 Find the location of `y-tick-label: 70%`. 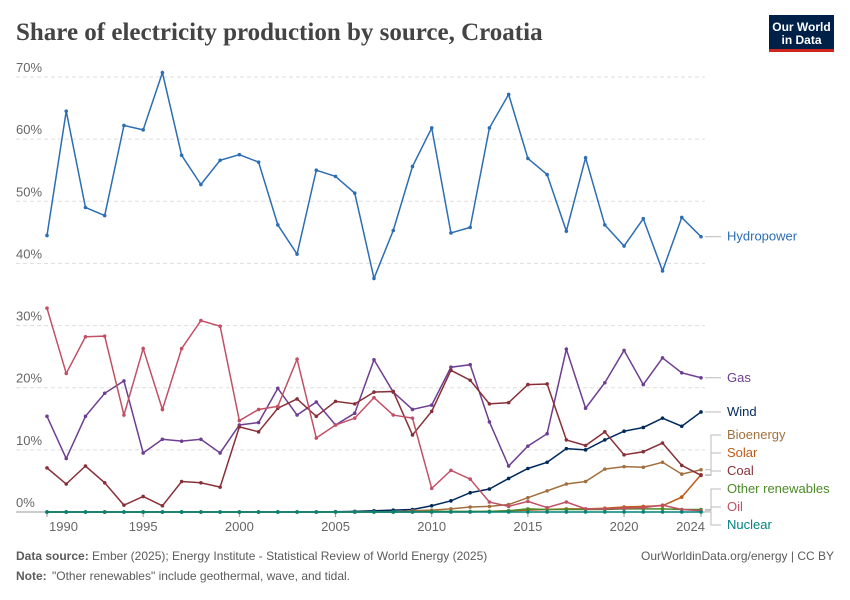

y-tick-label: 70% is located at coordinates (29, 67).